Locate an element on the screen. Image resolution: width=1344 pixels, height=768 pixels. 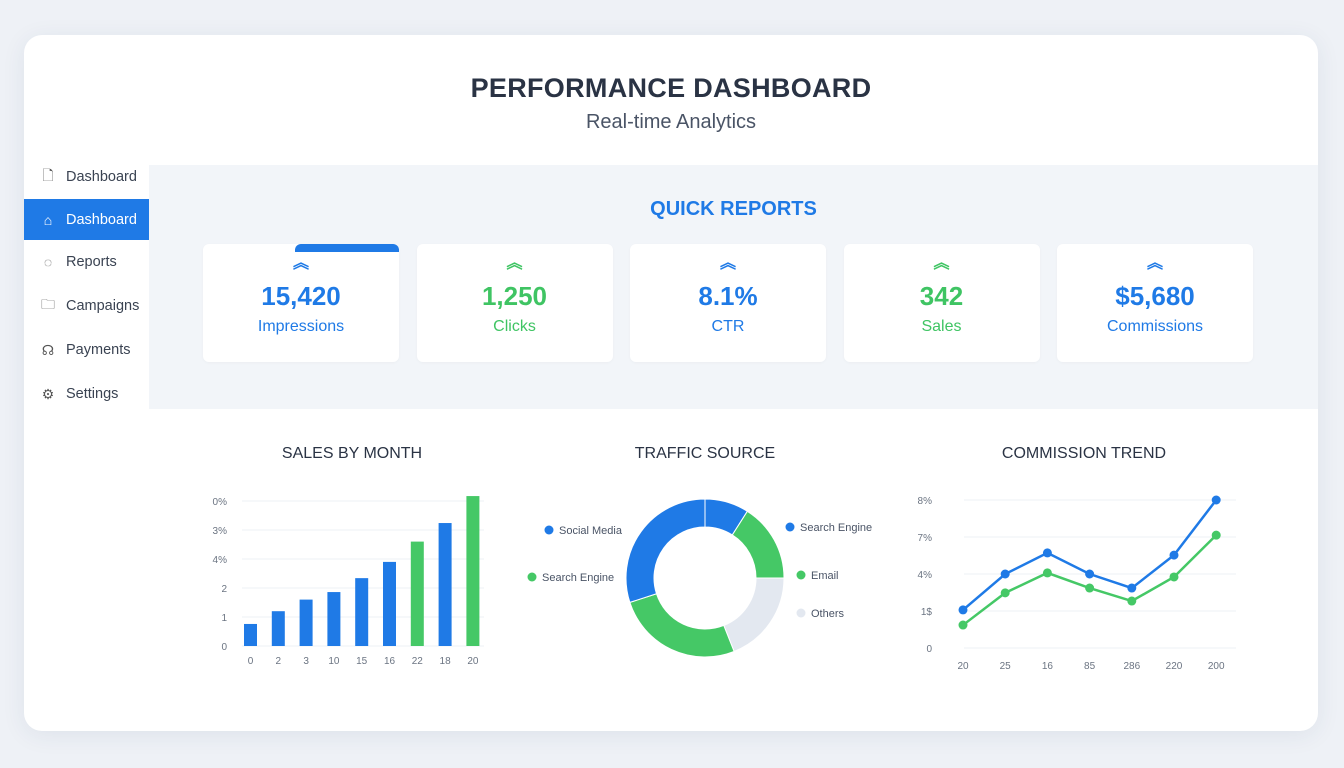
kpi-card-impressions: ︽ 15,420 Impressions is located at coordinates (301, 303).